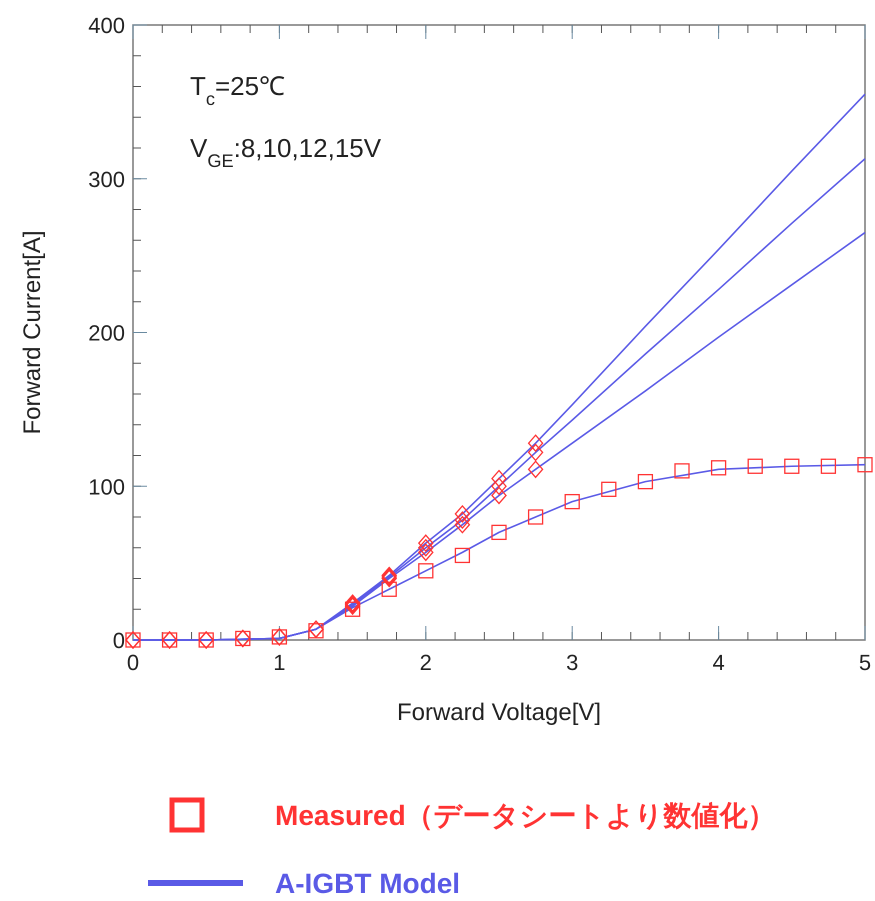  Describe the element at coordinates (106, 25) in the screenshot. I see `y-tick-label: 400` at that location.